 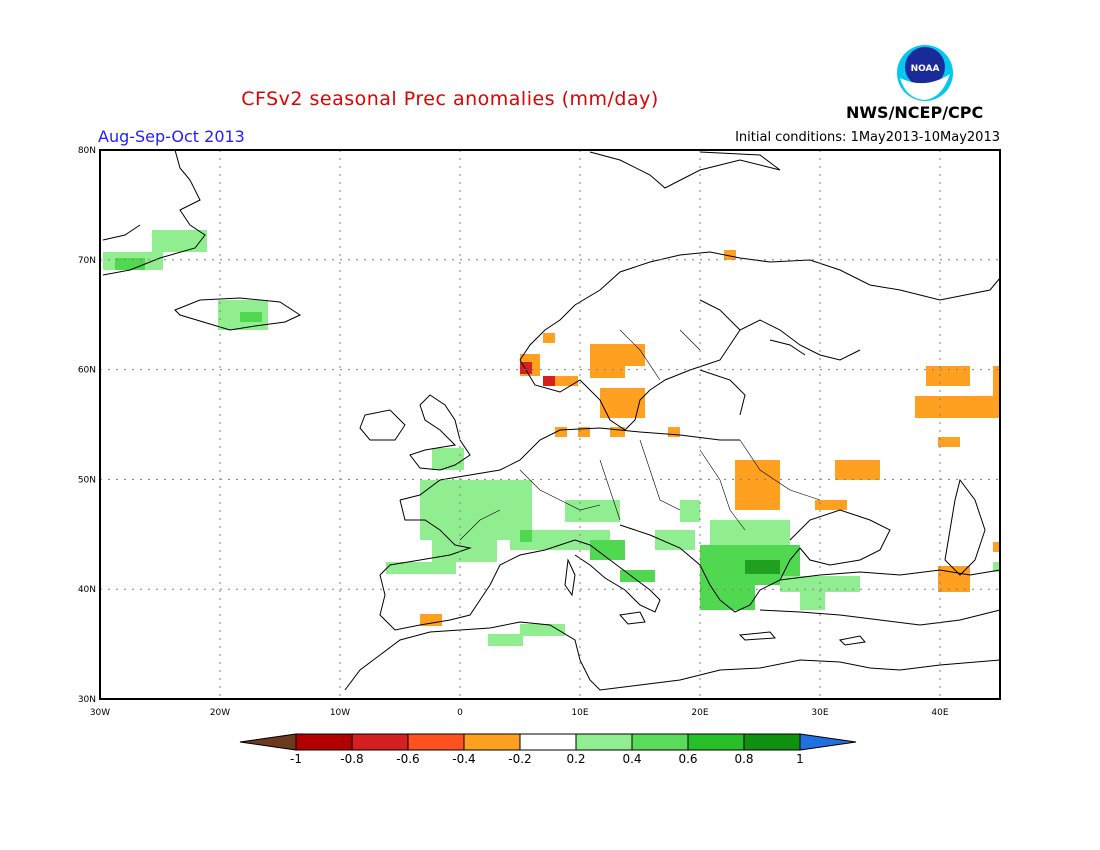 What do you see at coordinates (87, 261) in the screenshot?
I see `lat-tick-label: 70N` at bounding box center [87, 261].